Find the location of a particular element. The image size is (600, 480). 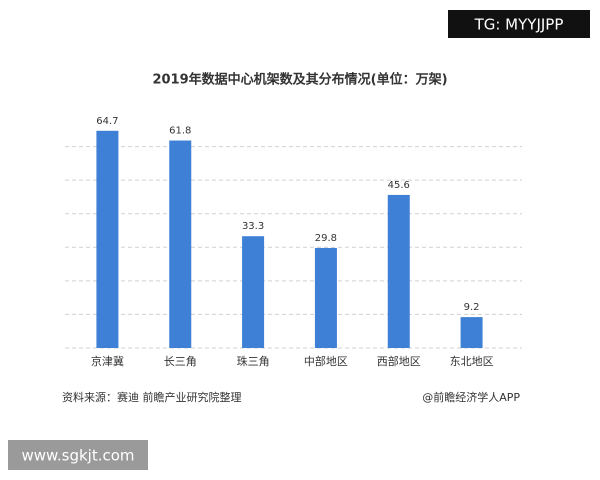

x-tick-label: 京津冀 is located at coordinates (107, 361).